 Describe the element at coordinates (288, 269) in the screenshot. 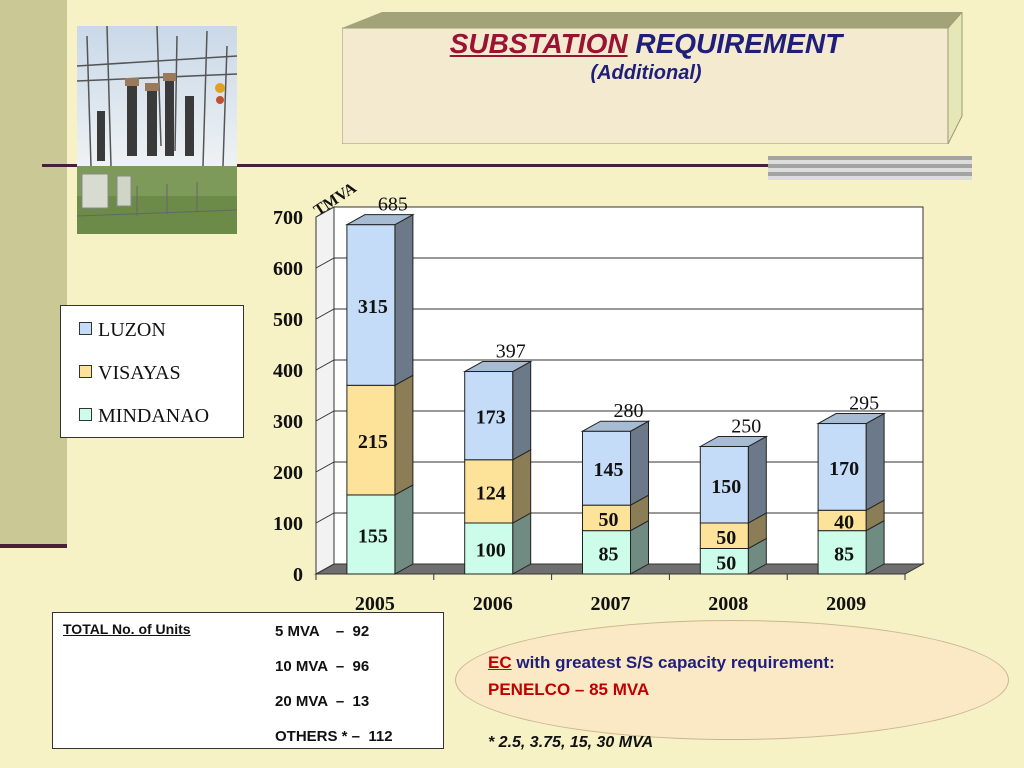

I see `y-tick-label: 600` at that location.